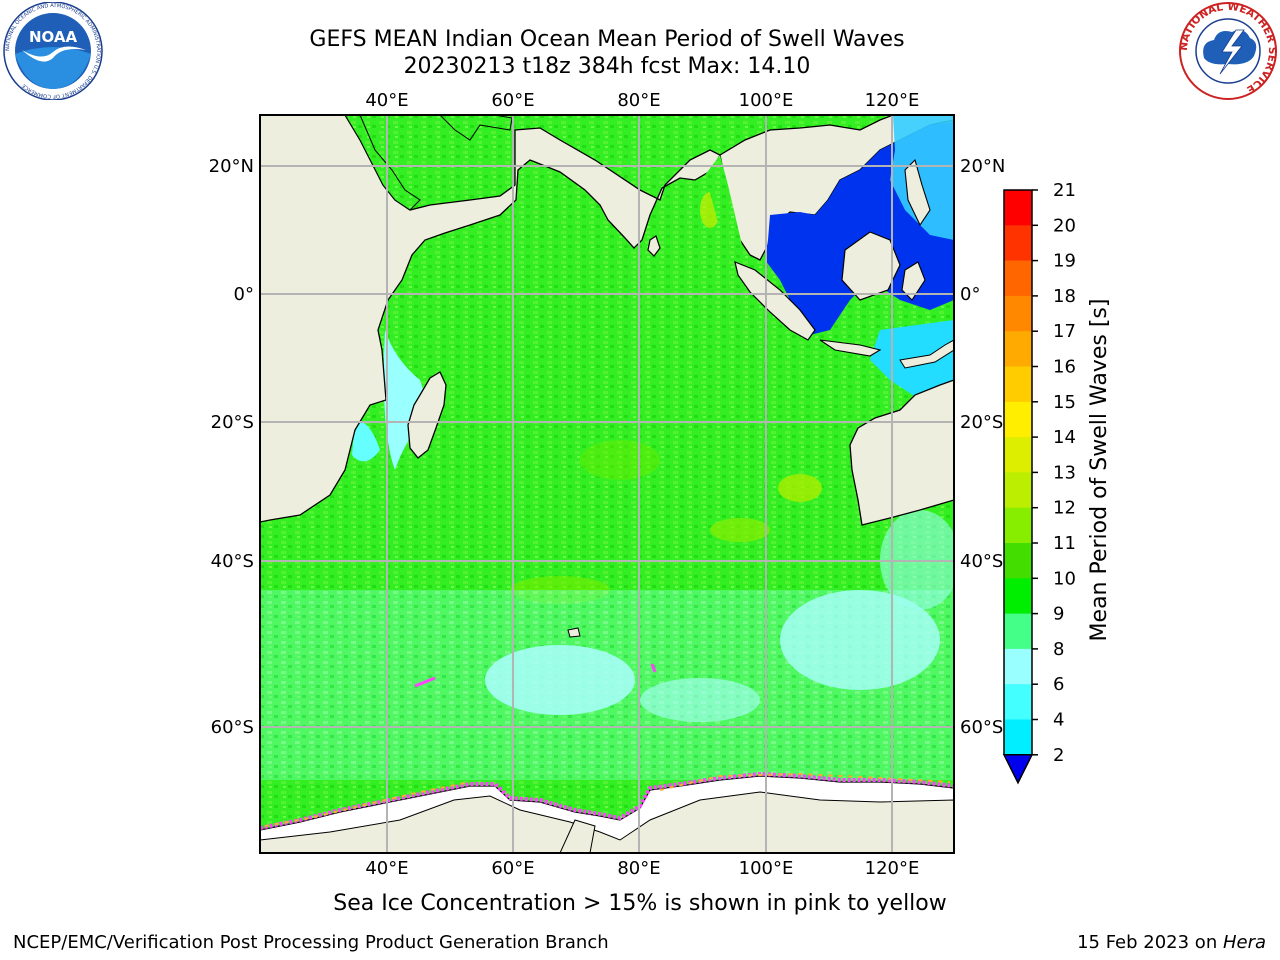 The image size is (1280, 960). I want to click on colorbar-tick-label: 6, so click(1058, 684).